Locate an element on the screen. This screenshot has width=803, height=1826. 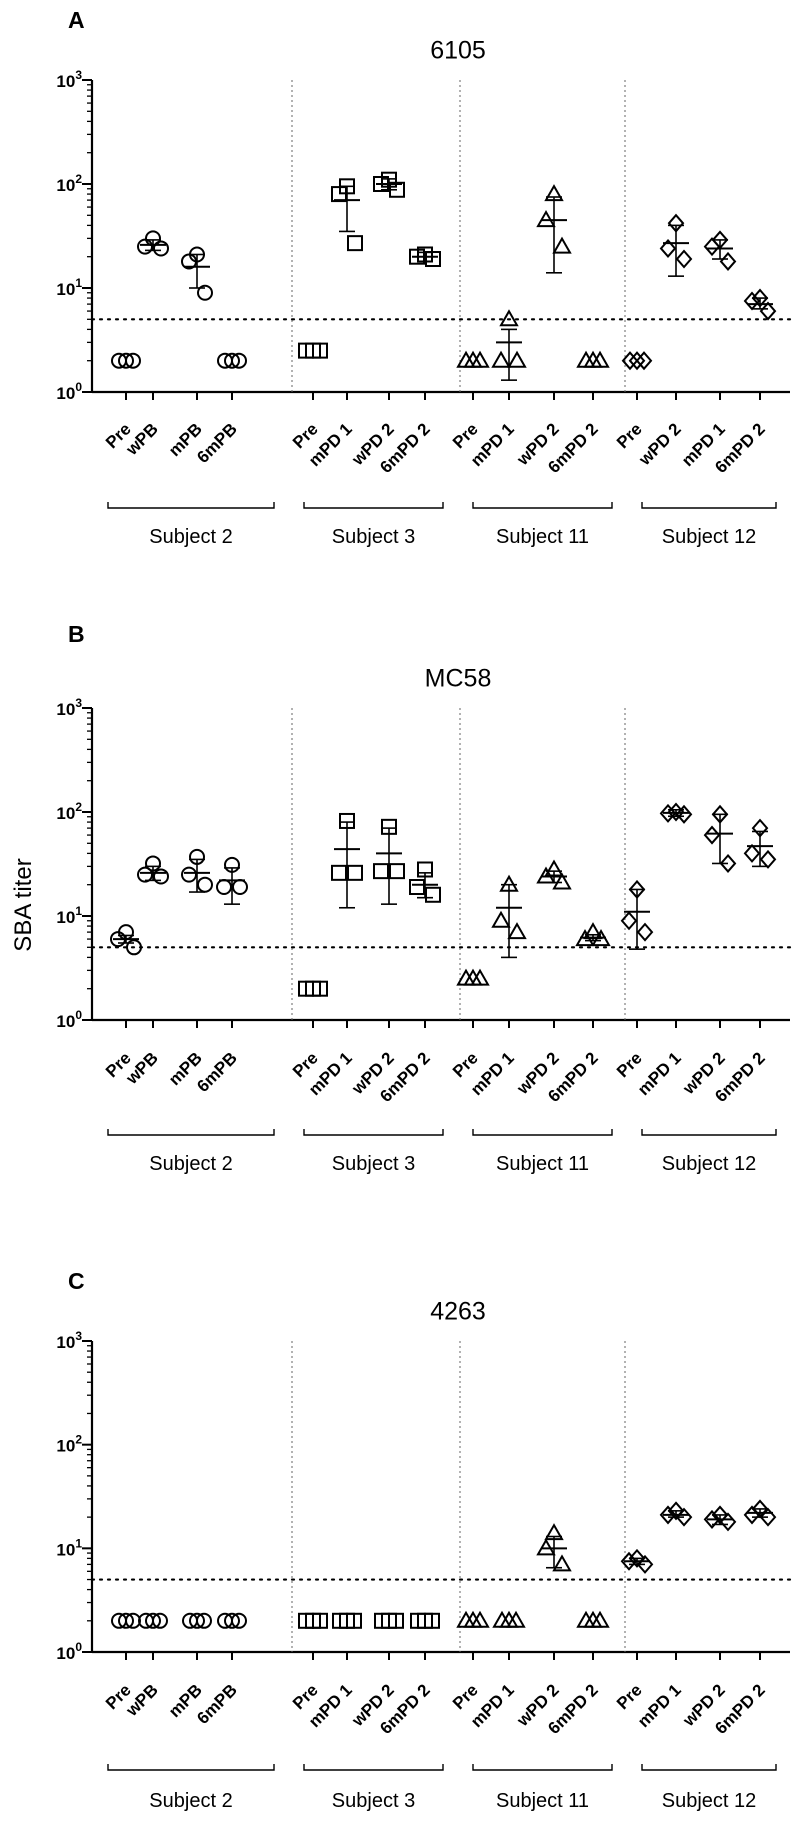
subject-label: Subject 11 is located at coordinates (542, 1801).